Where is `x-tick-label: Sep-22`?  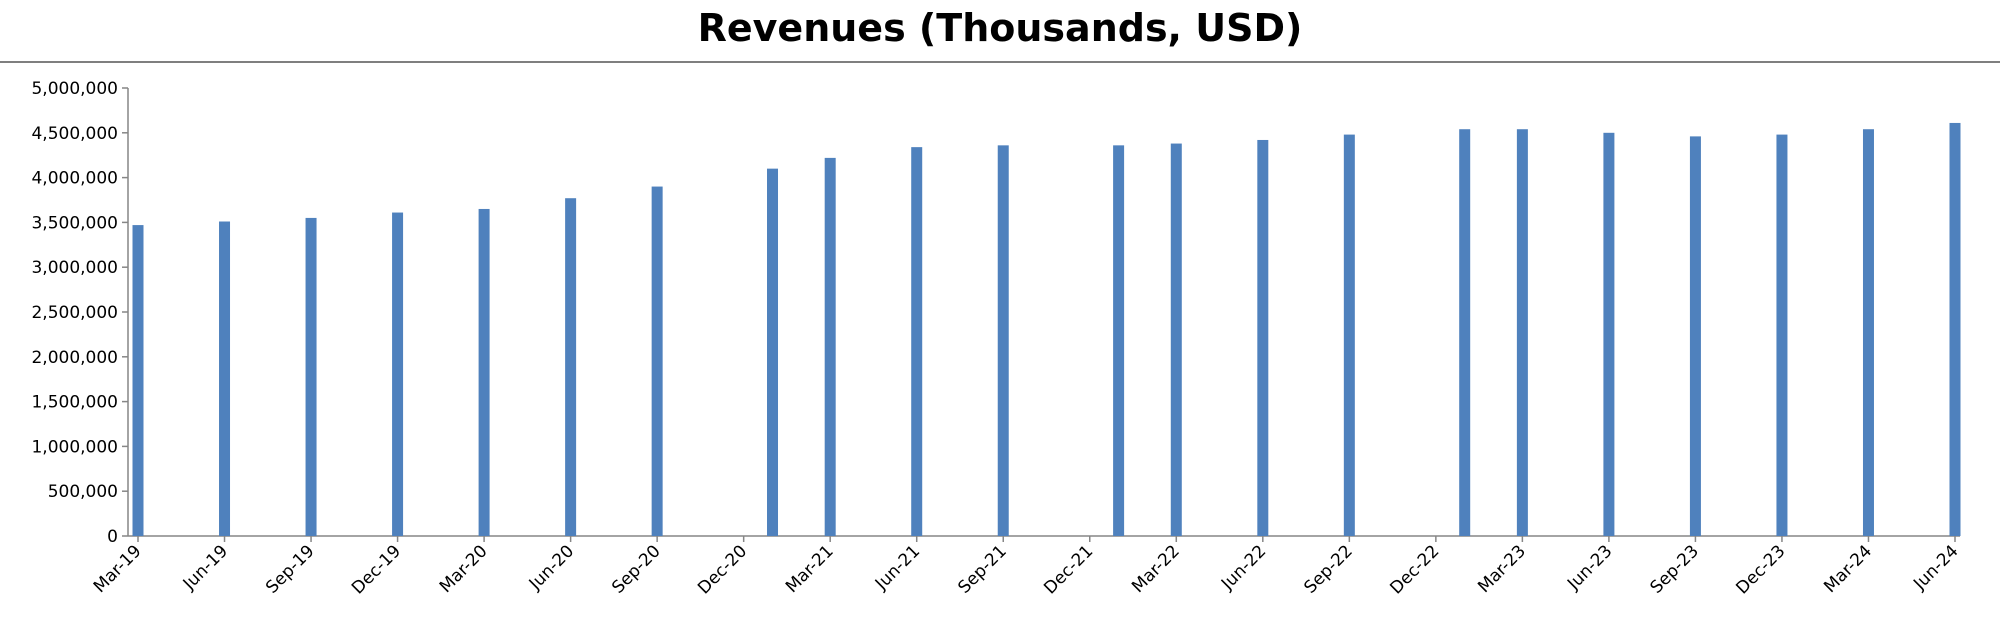 x-tick-label: Sep-22 is located at coordinates (1328, 569).